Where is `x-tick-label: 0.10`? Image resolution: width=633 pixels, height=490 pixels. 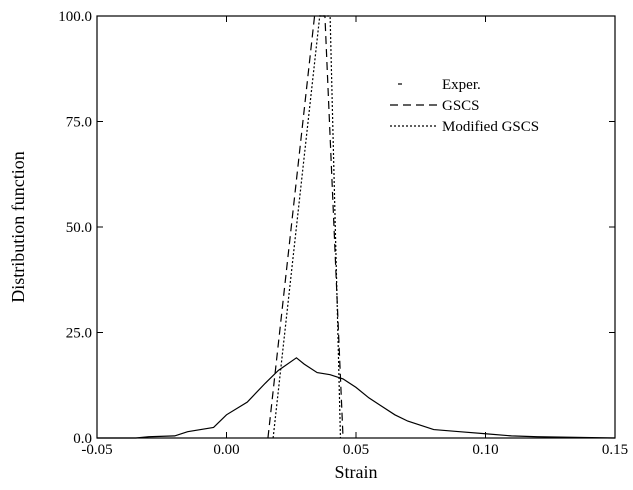 x-tick-label: 0.10 is located at coordinates (485, 450).